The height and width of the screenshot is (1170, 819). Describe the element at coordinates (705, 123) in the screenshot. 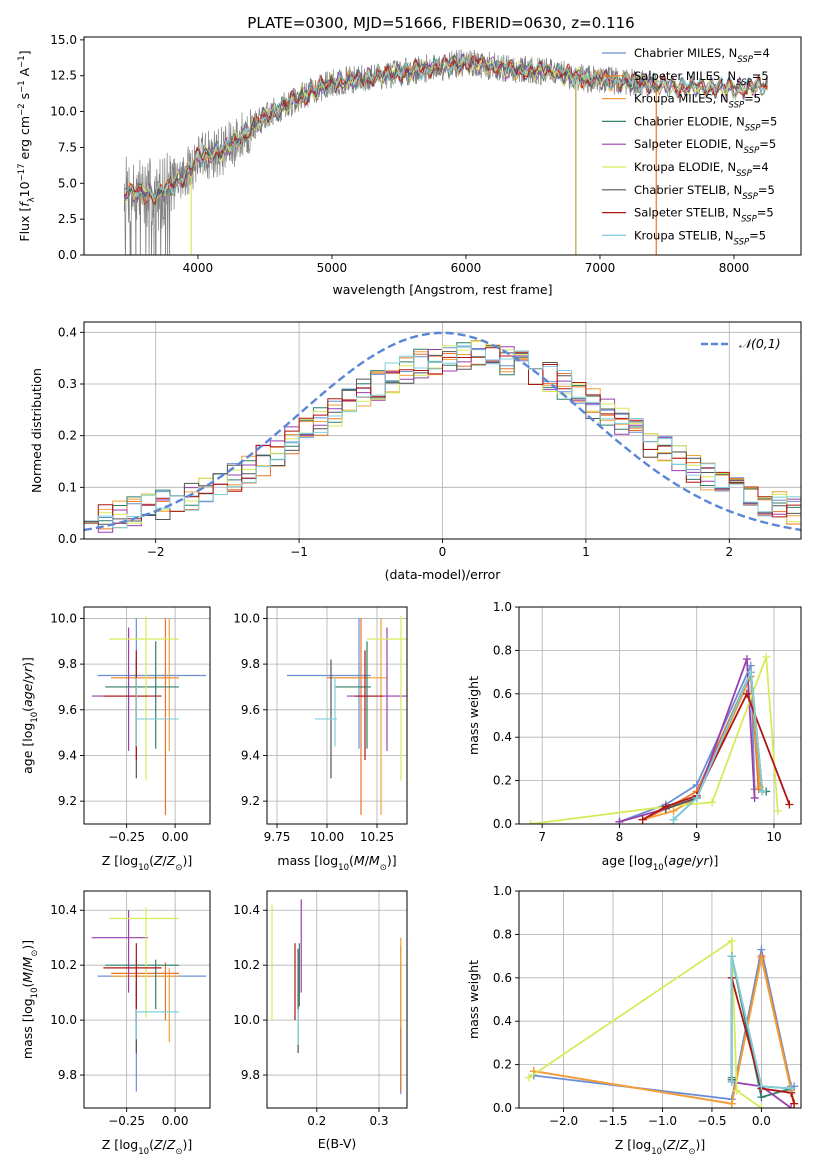

I see `legend-entry: Chabrier ELODIE, NSSP=5` at that location.